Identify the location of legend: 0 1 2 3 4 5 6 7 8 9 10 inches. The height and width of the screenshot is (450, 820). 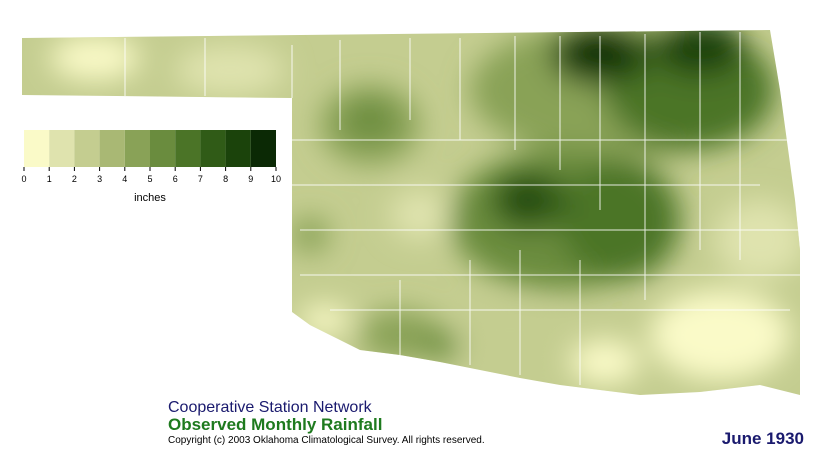
(151, 167).